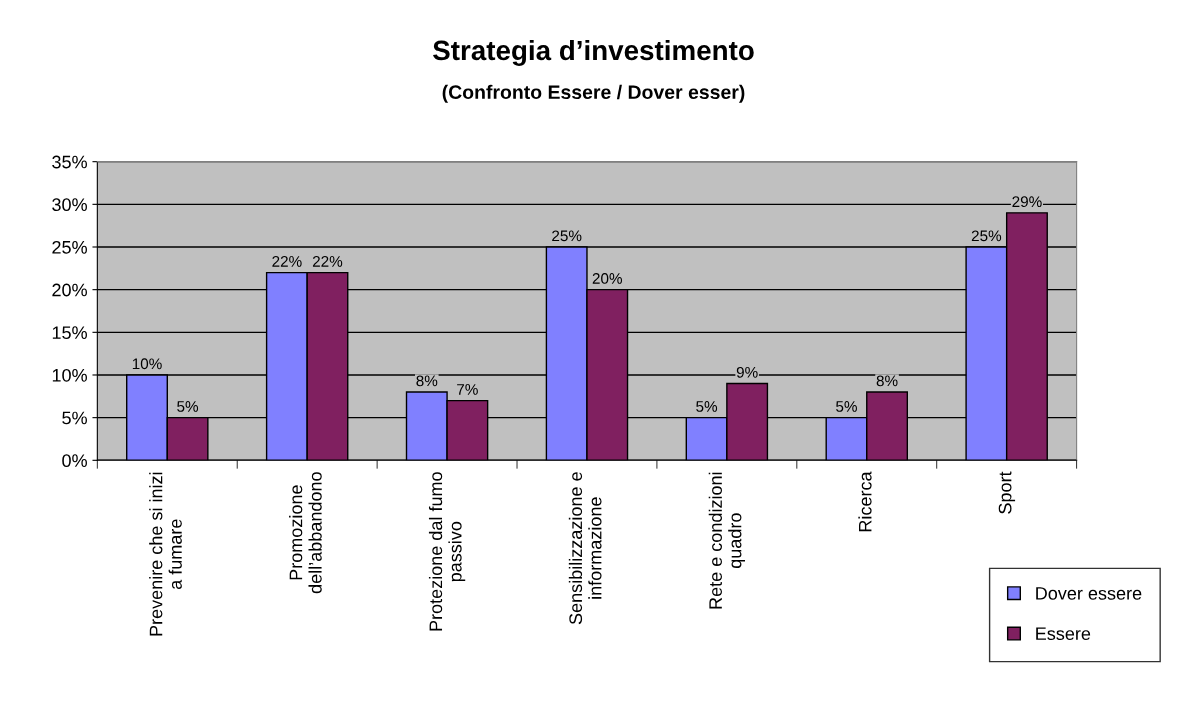 The image size is (1187, 706). What do you see at coordinates (1063, 634) in the screenshot?
I see `legend-label: Essere` at bounding box center [1063, 634].